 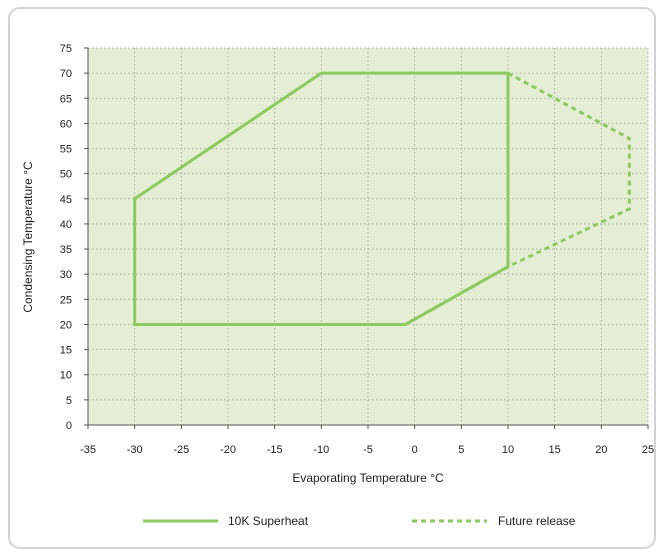 I want to click on y-tick-label: 5, so click(x=69, y=401).